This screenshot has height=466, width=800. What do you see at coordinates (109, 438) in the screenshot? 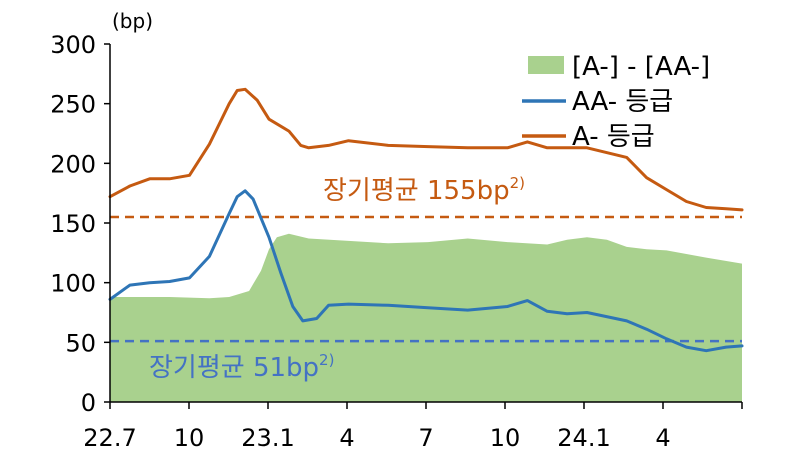
I see `x-tick-label: 22.7` at bounding box center [109, 438].